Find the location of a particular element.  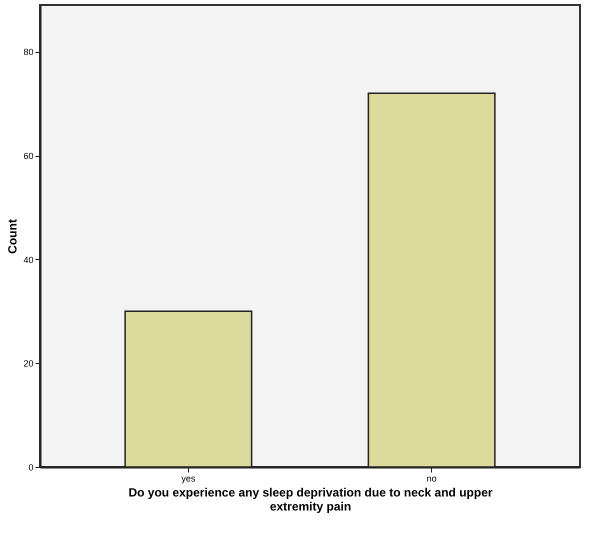

y-tick-label: 60 is located at coordinates (28, 156).